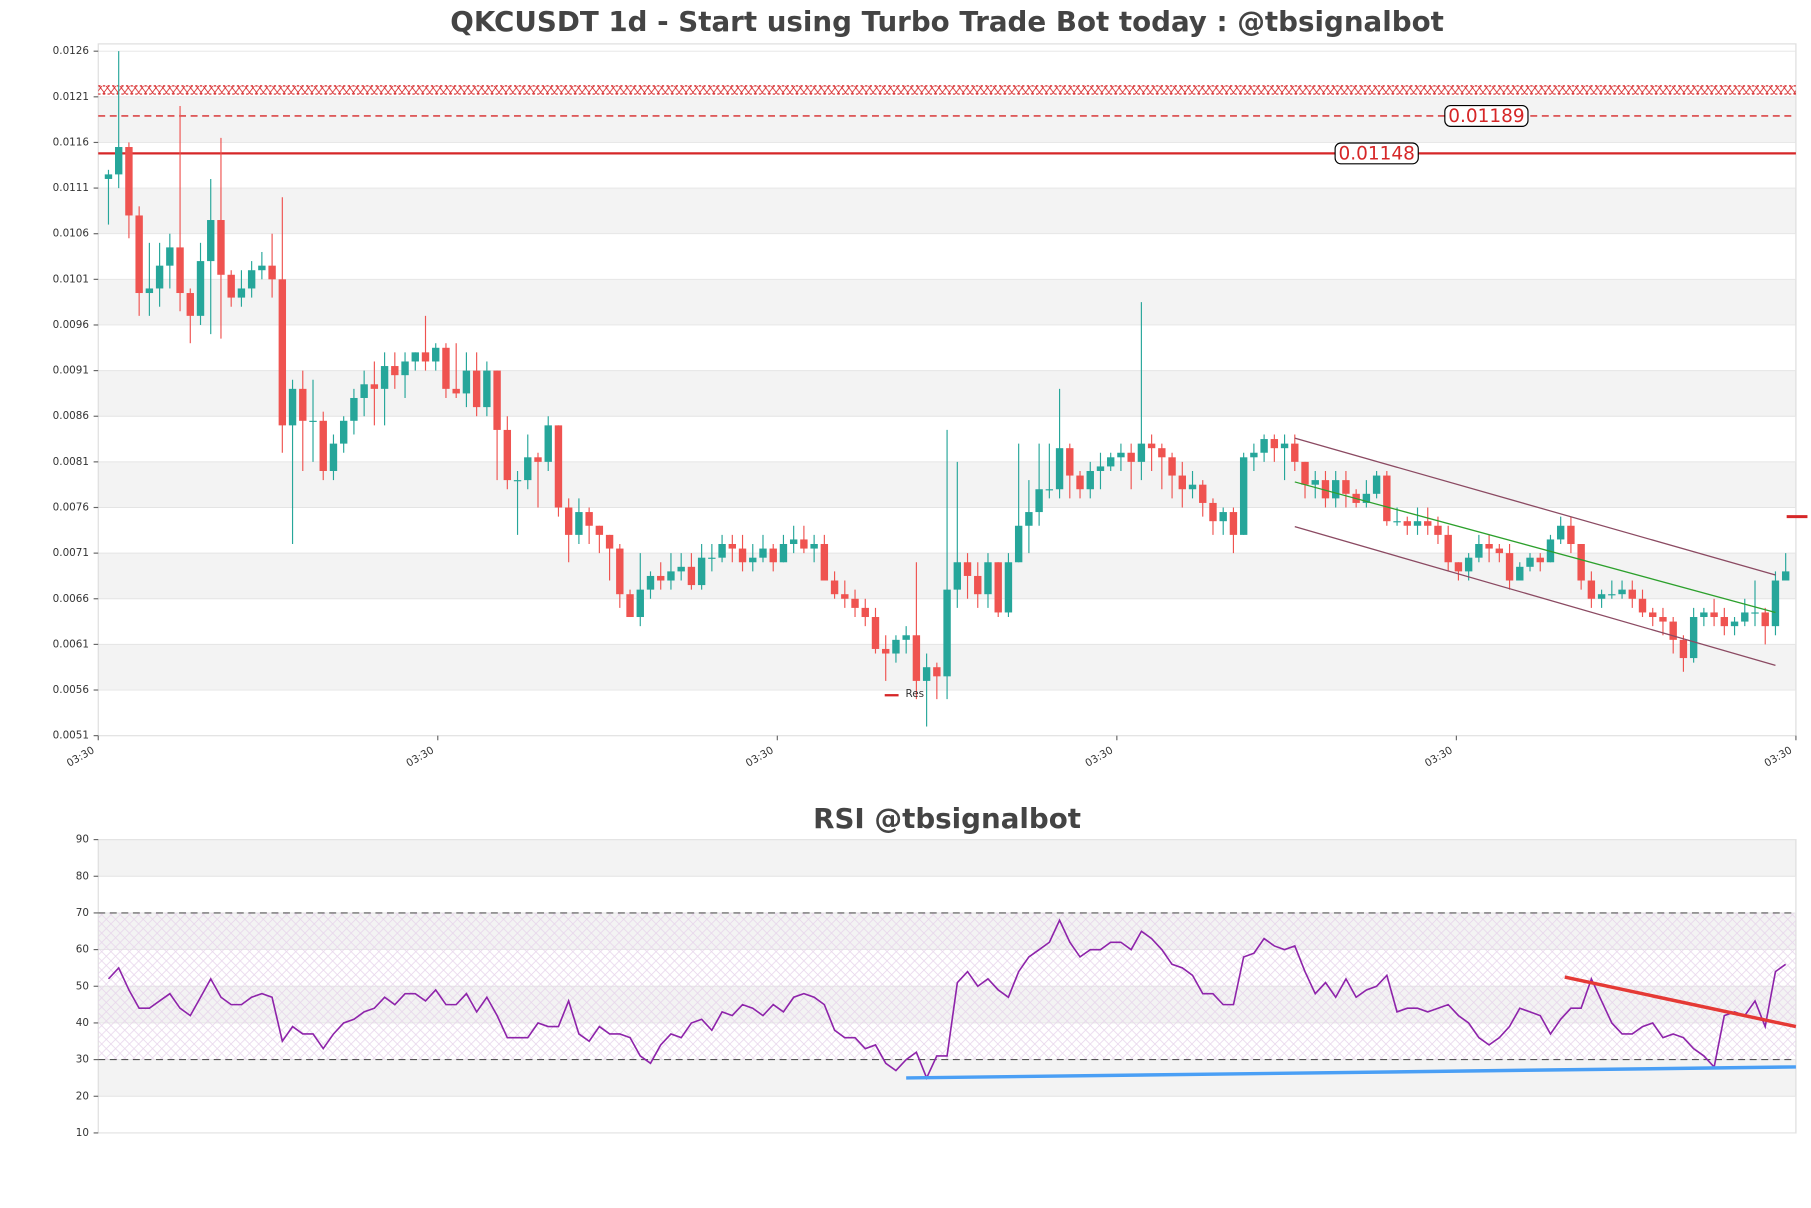 This screenshot has width=1811, height=1208. What do you see at coordinates (82, 1096) in the screenshot?
I see `y-tick-label: 20` at bounding box center [82, 1096].